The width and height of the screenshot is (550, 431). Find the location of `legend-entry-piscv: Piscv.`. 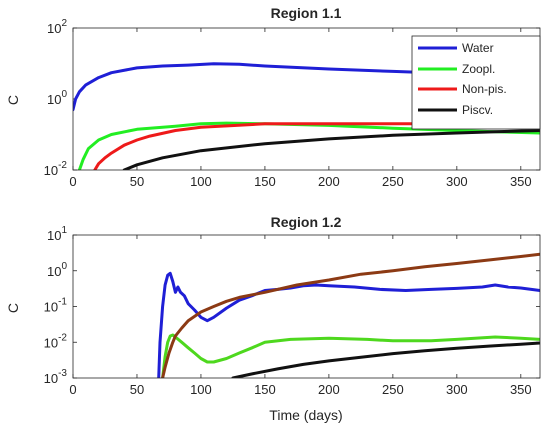

legend-entry-piscv: Piscv. is located at coordinates (455, 110).